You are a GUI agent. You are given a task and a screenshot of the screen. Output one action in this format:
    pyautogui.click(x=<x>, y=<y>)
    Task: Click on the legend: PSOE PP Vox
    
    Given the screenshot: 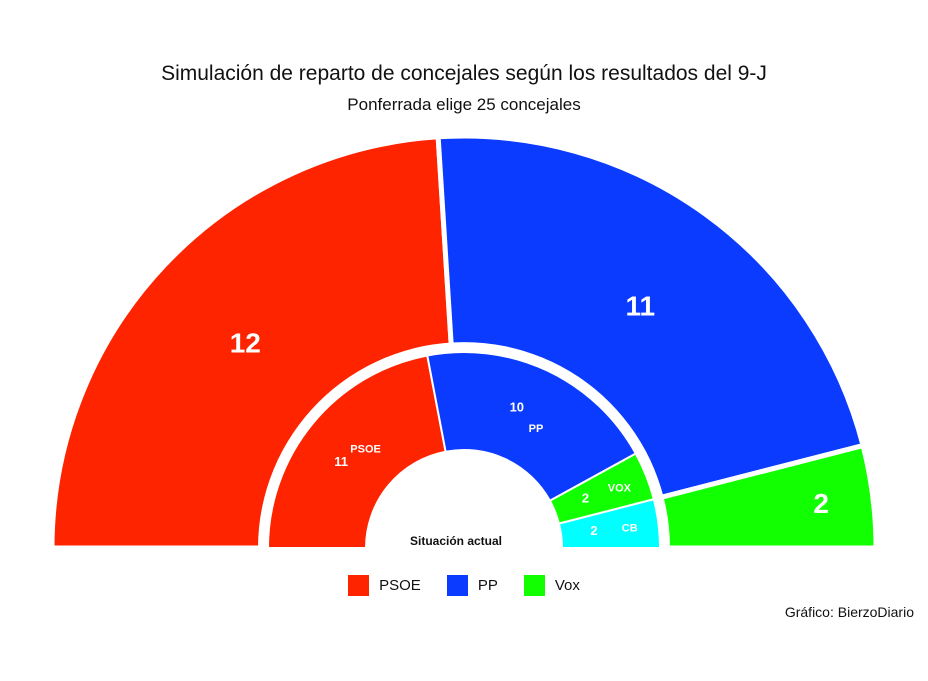 What is the action you would take?
    pyautogui.click(x=464, y=585)
    